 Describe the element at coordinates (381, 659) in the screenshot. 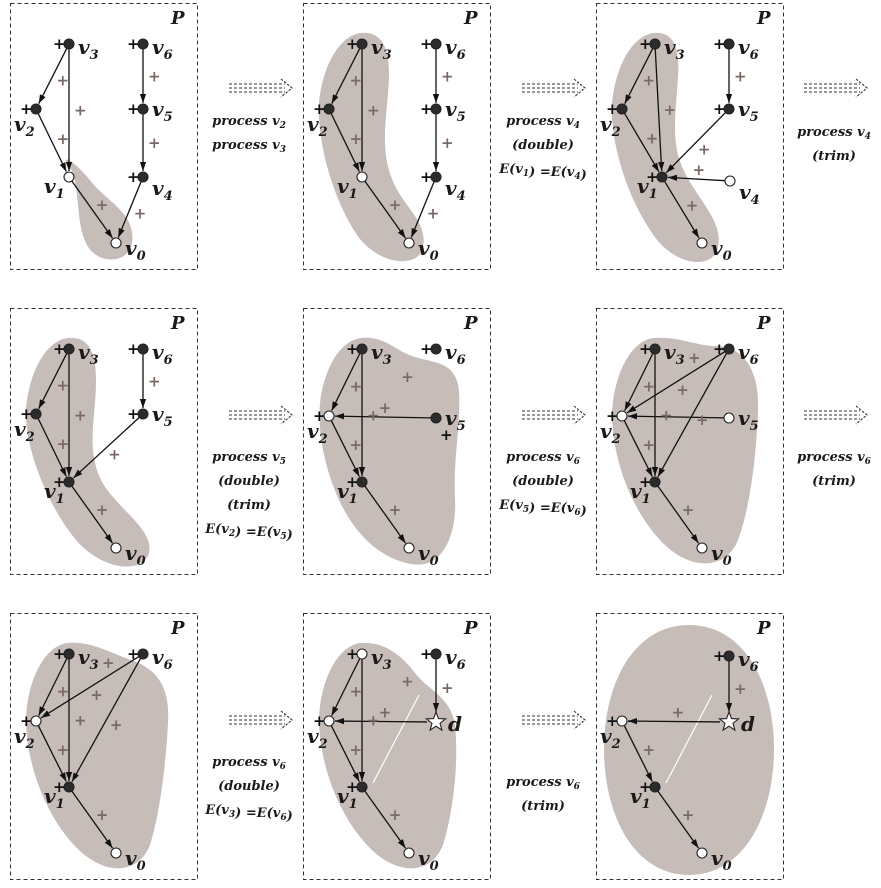

I see `label-v3-p8: v3` at that location.